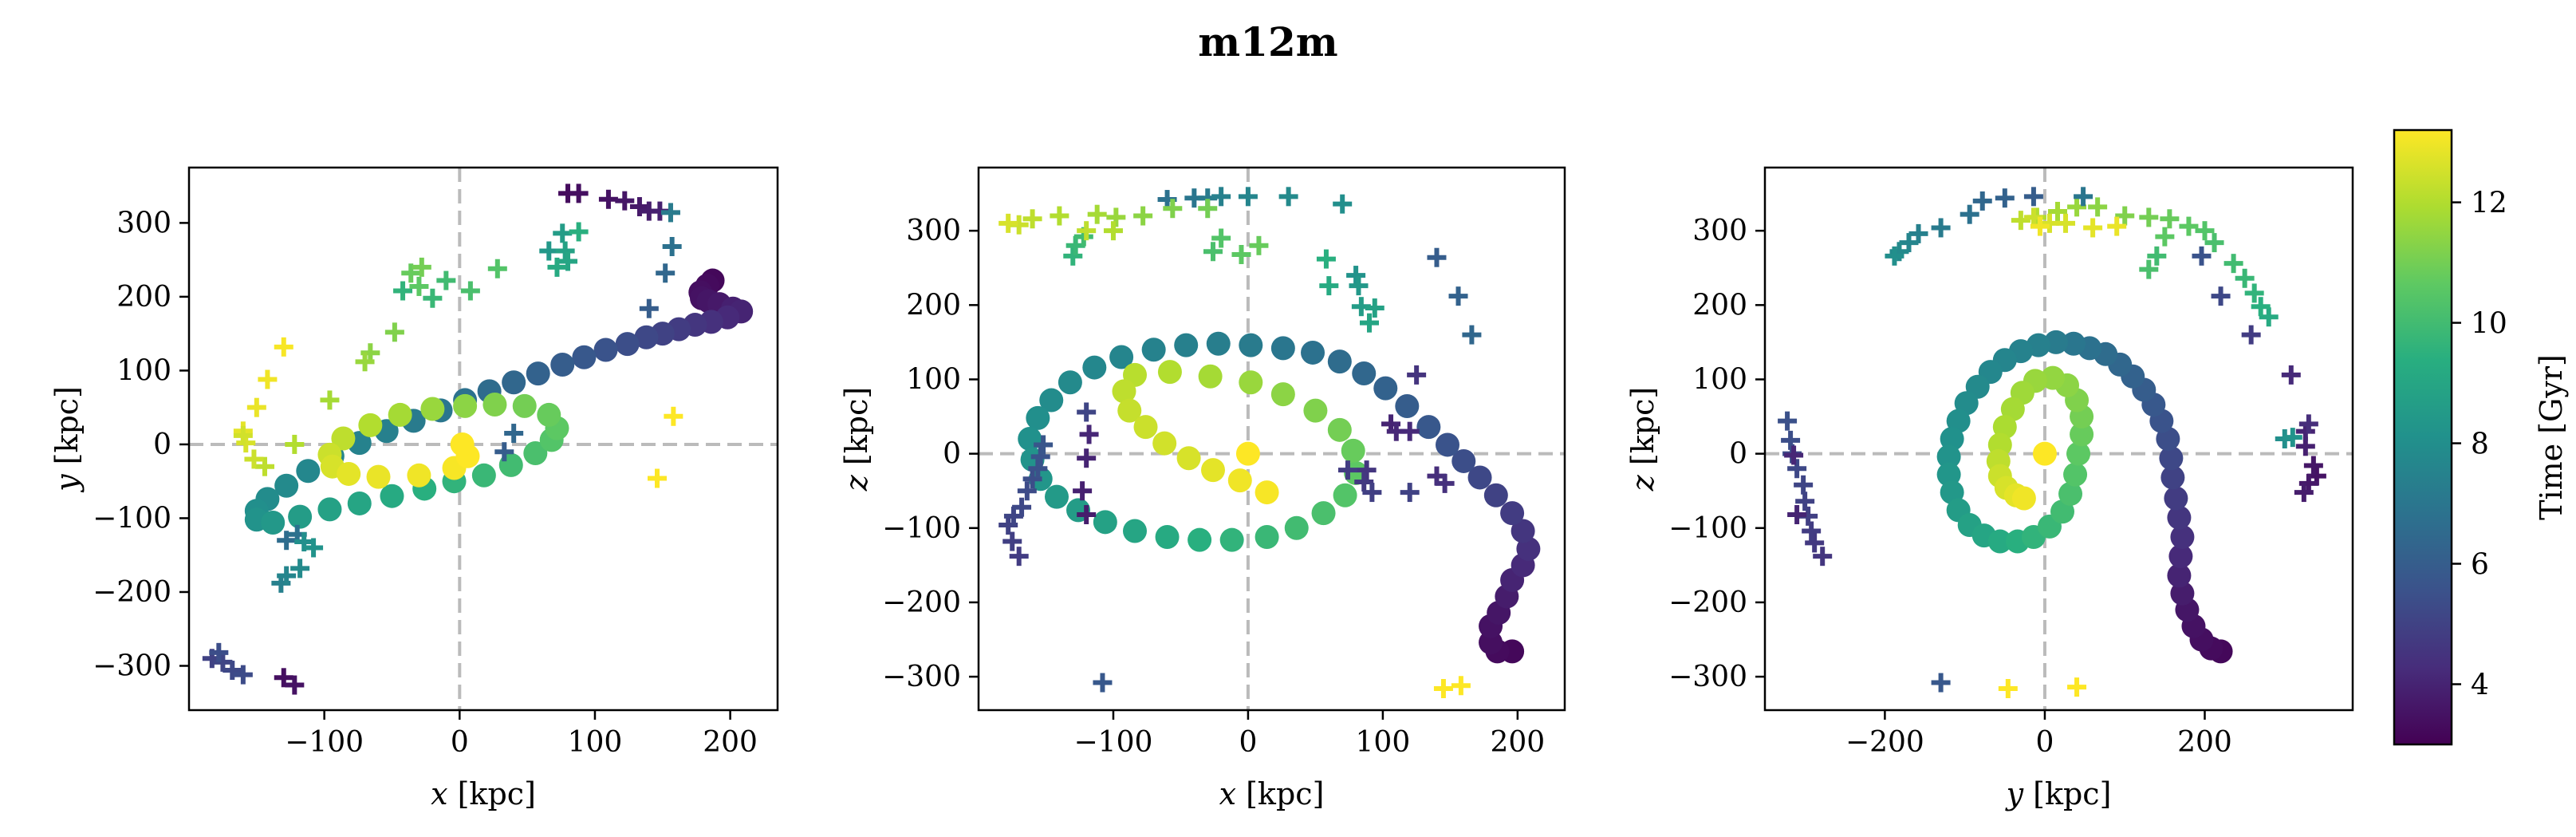  Describe the element at coordinates (2058, 793) in the screenshot. I see `x-axis-label: y [kpc]` at that location.